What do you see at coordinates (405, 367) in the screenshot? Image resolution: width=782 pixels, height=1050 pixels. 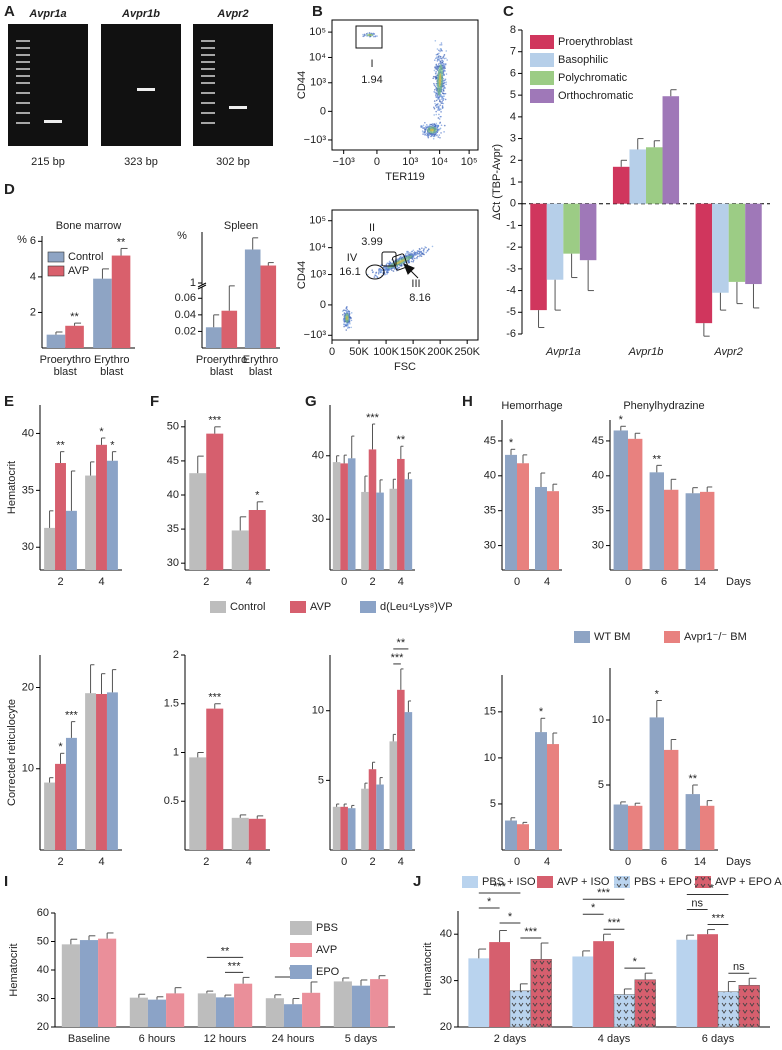 I see `x-axis-label: FSC` at bounding box center [405, 367].